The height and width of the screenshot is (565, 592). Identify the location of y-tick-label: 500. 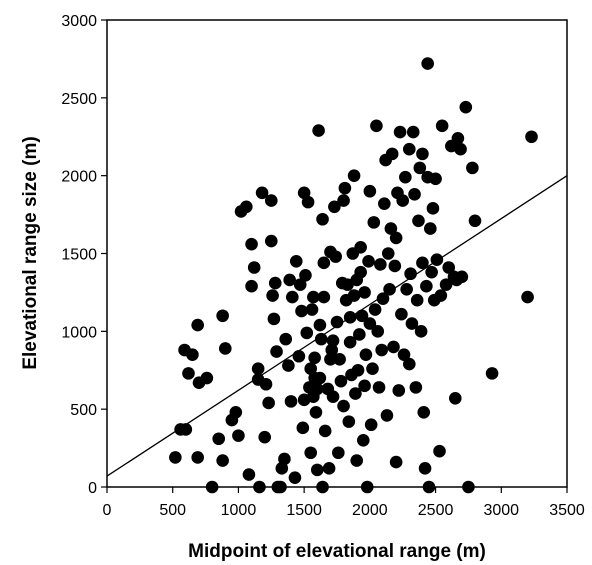
(83, 410).